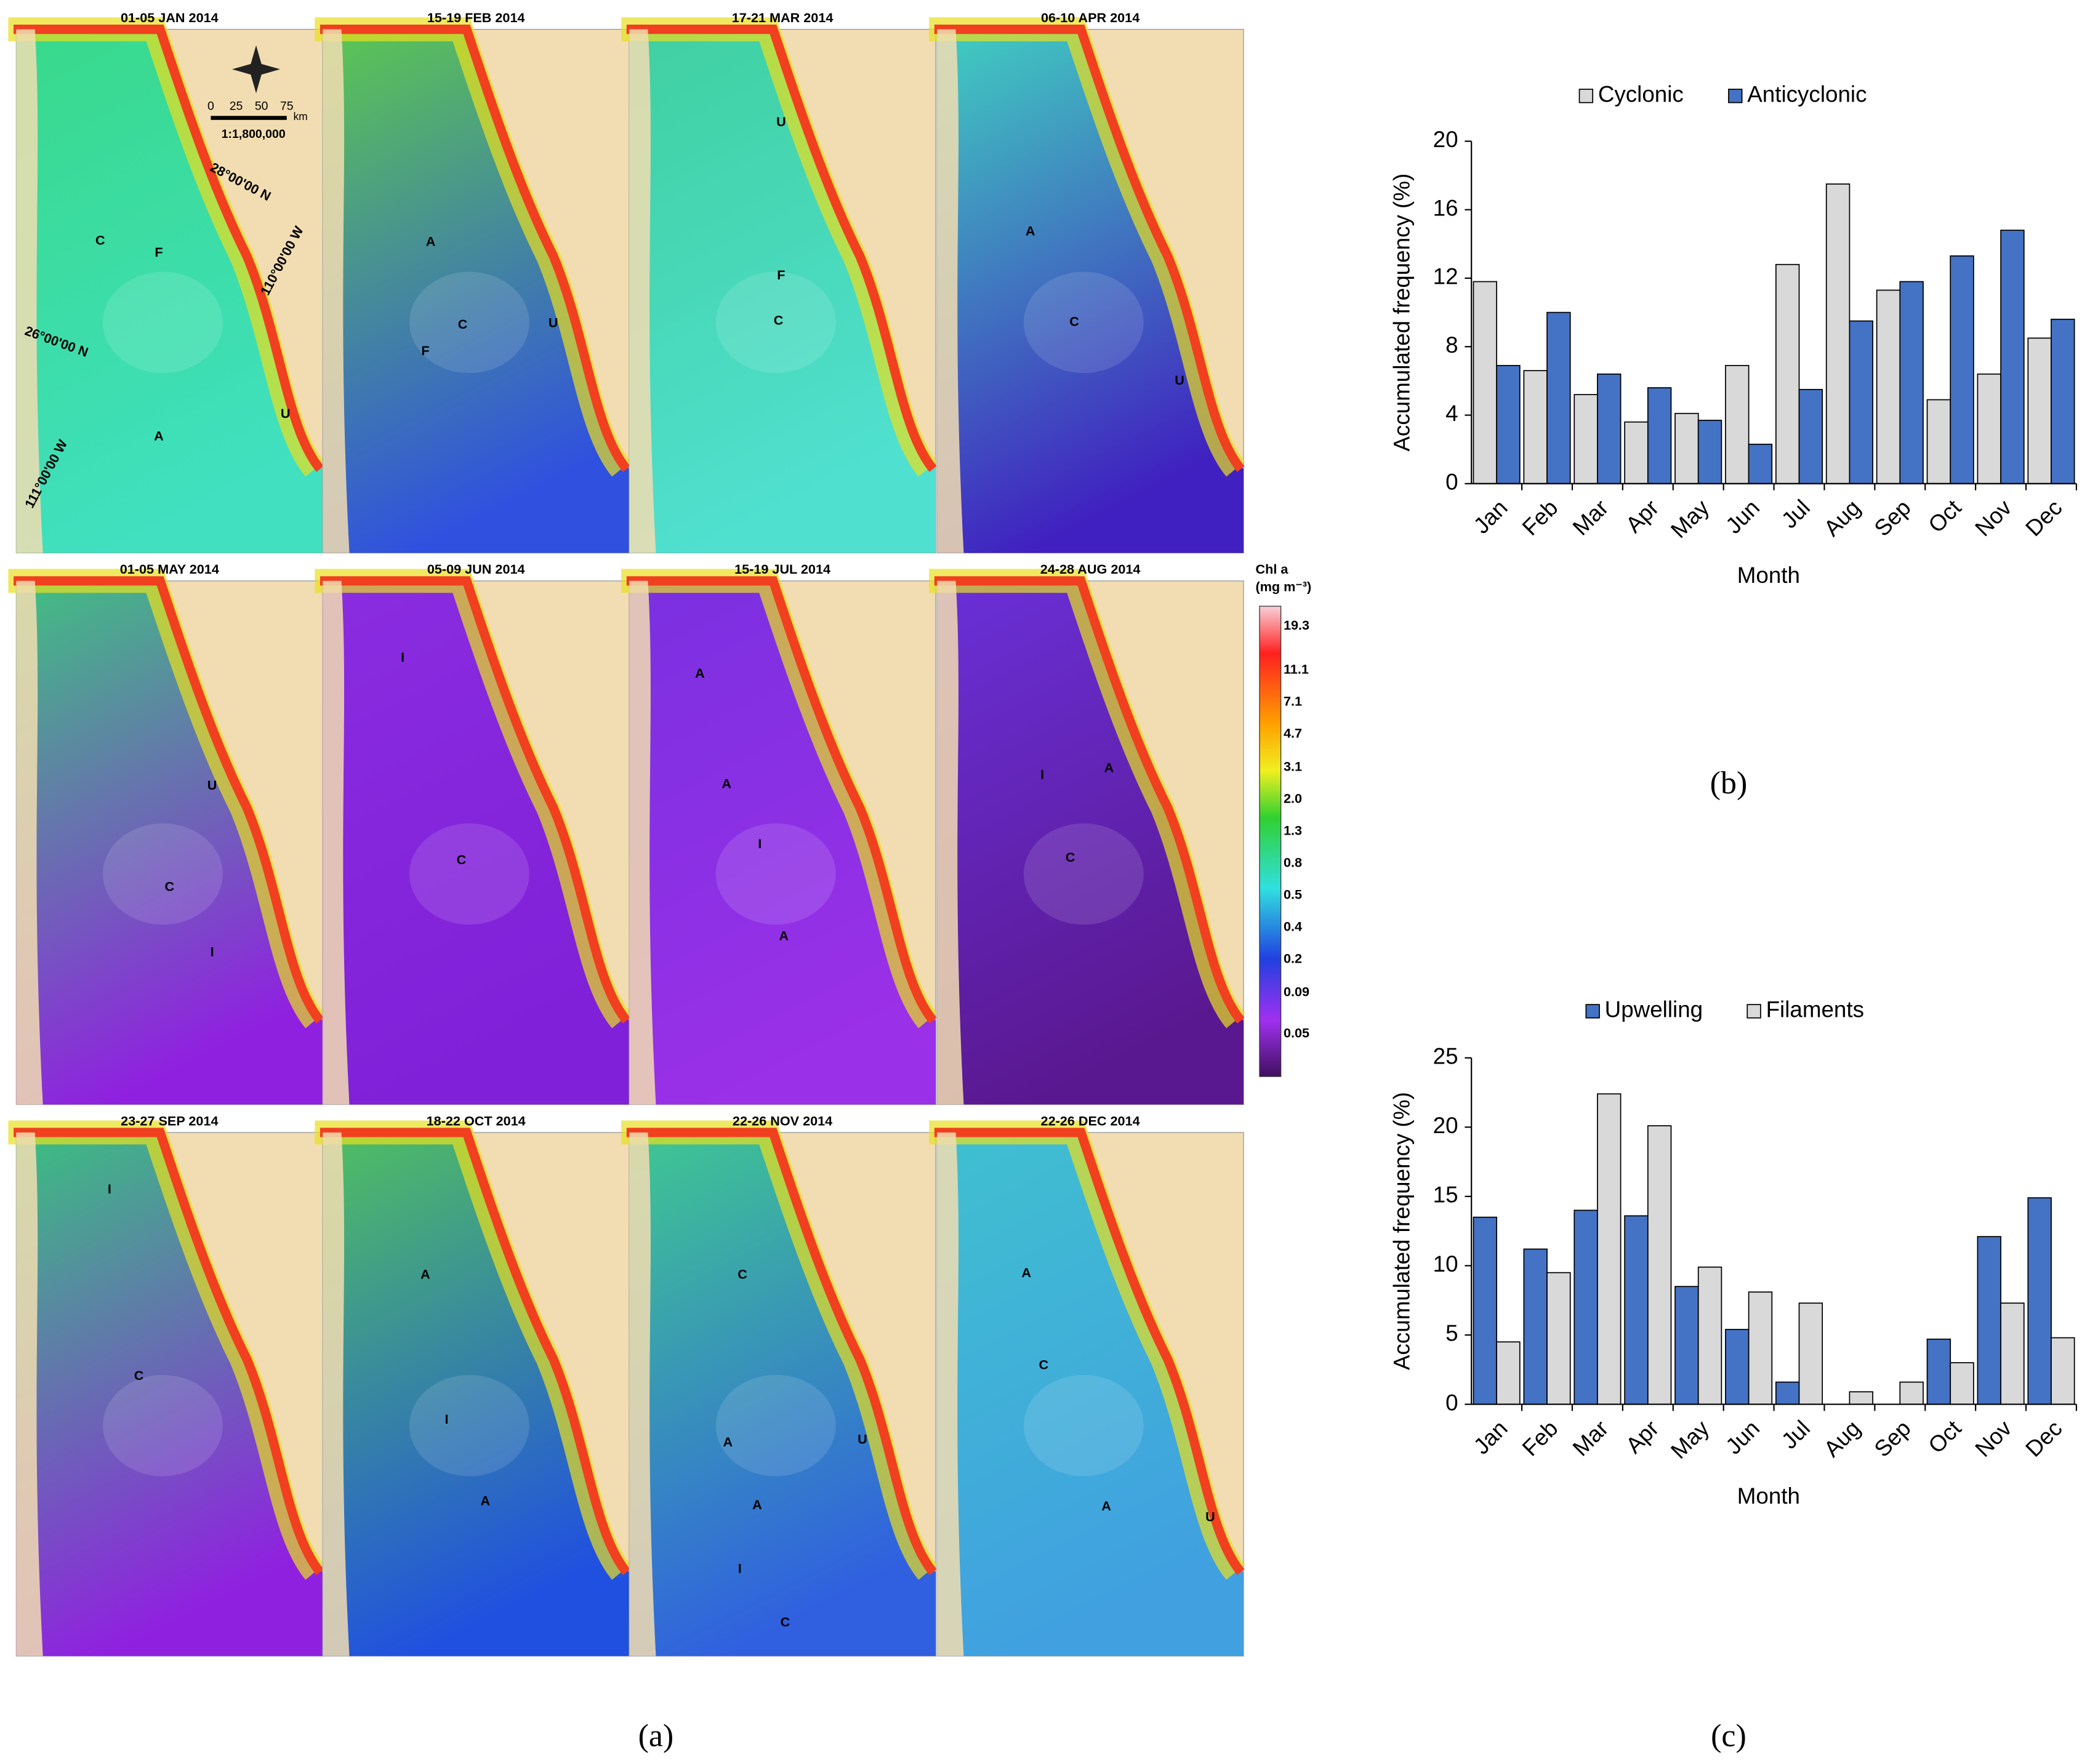 Image resolution: width=2090 pixels, height=1764 pixels. What do you see at coordinates (1729, 783) in the screenshot?
I see `caption: (b)` at bounding box center [1729, 783].